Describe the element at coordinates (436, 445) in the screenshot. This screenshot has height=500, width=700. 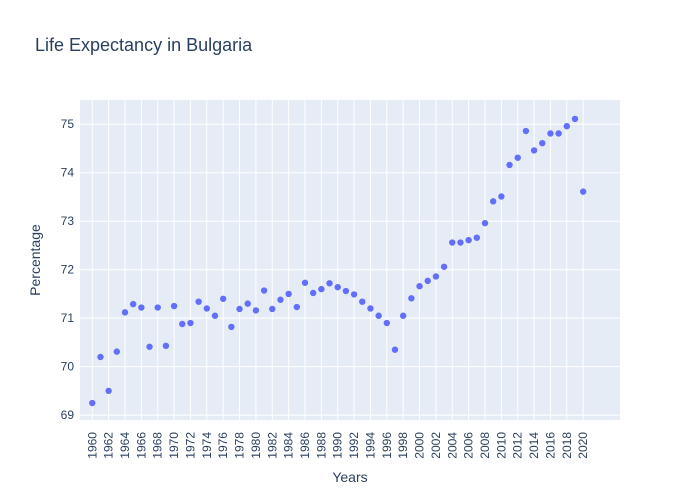
I see `x-tick-label: 2002` at that location.